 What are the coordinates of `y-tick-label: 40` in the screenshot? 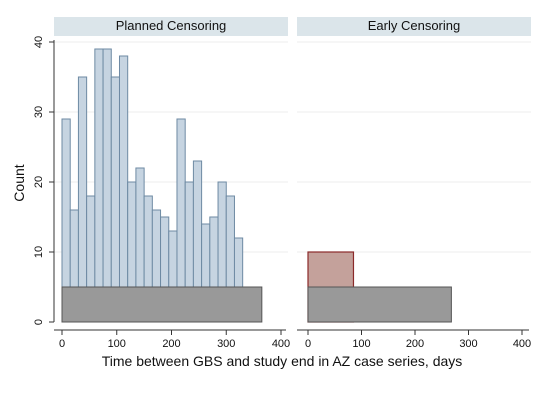 It's located at (39, 42).